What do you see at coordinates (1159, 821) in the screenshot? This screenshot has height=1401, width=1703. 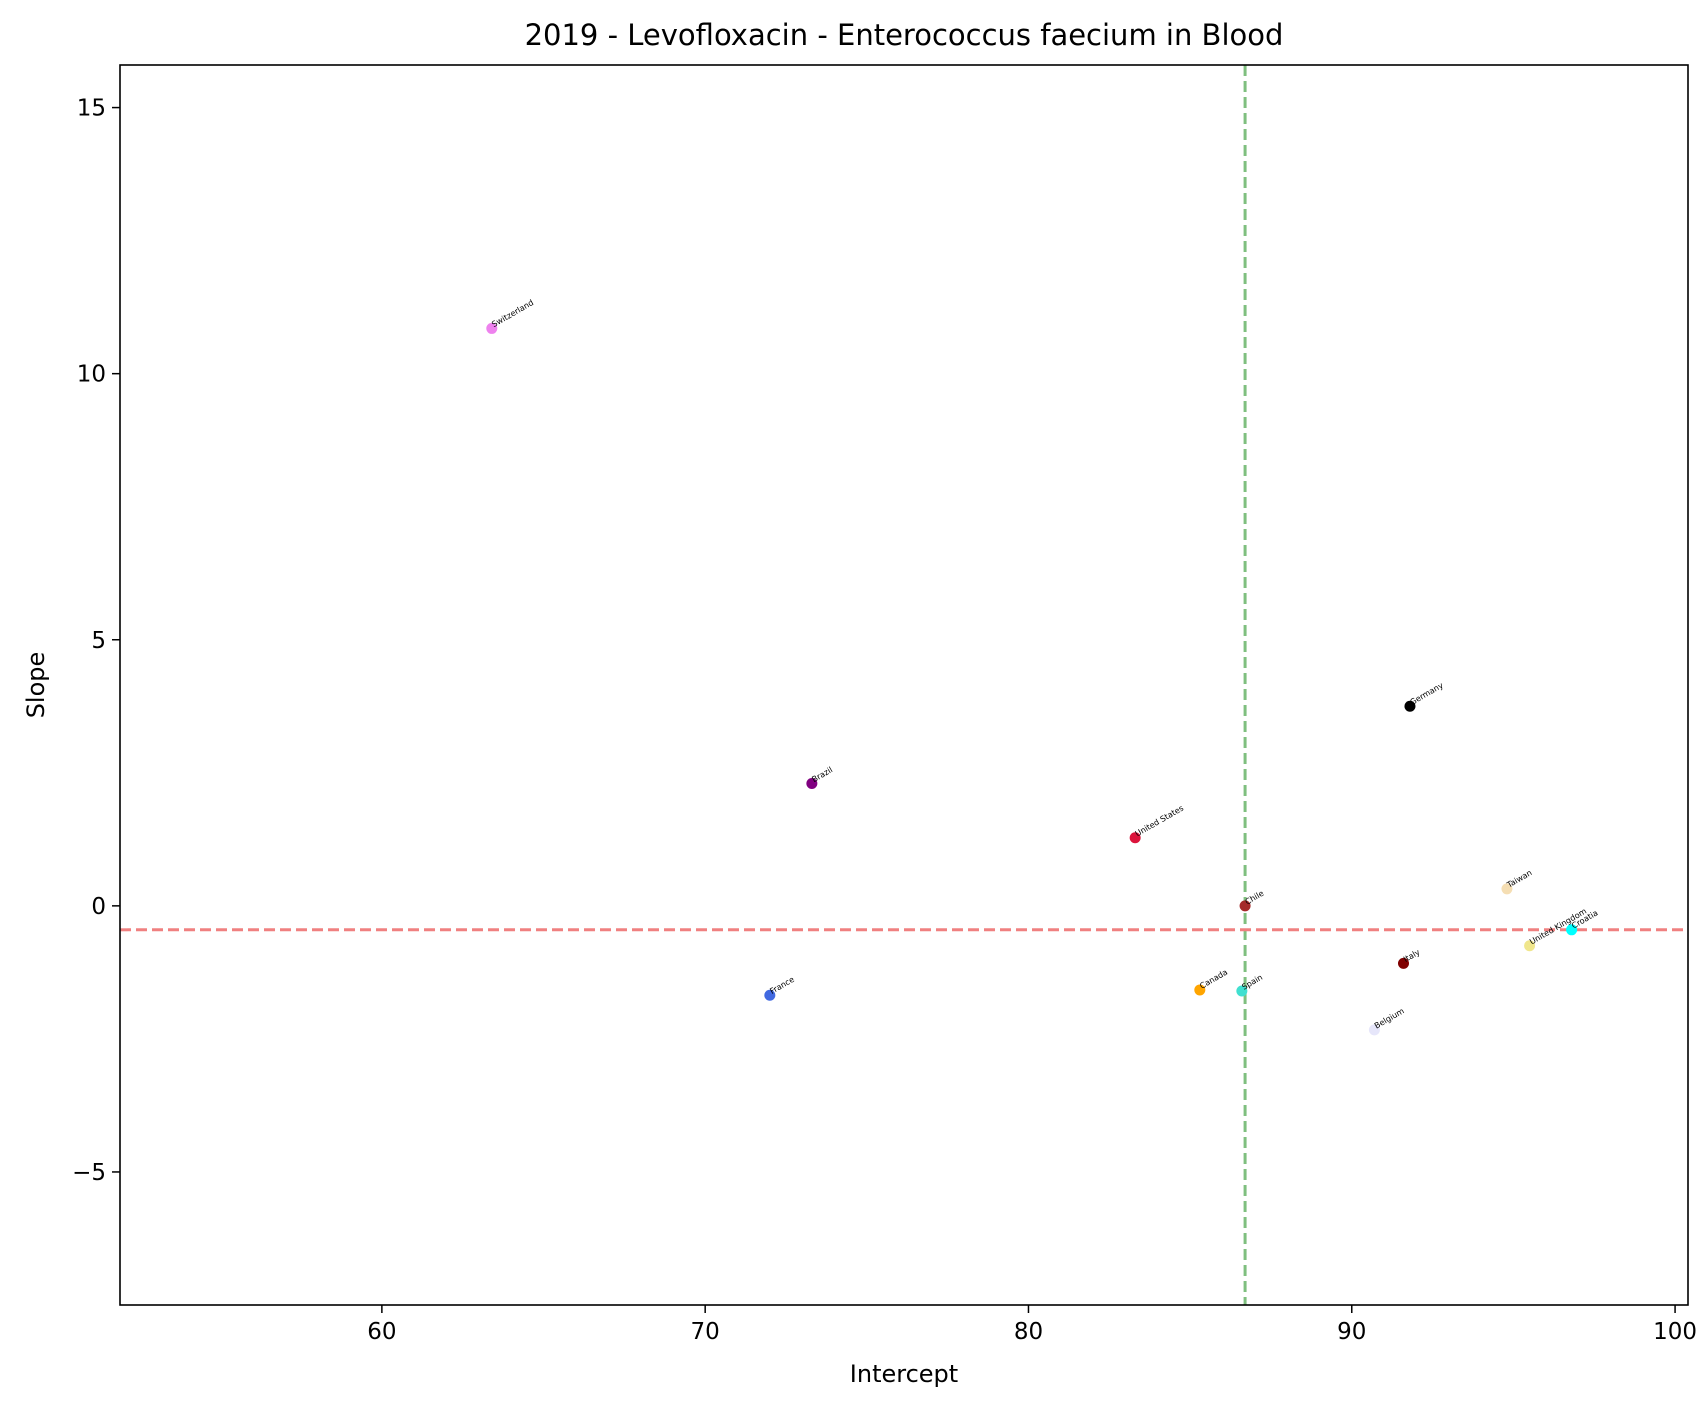 I see `data-point-label: United States` at bounding box center [1159, 821].